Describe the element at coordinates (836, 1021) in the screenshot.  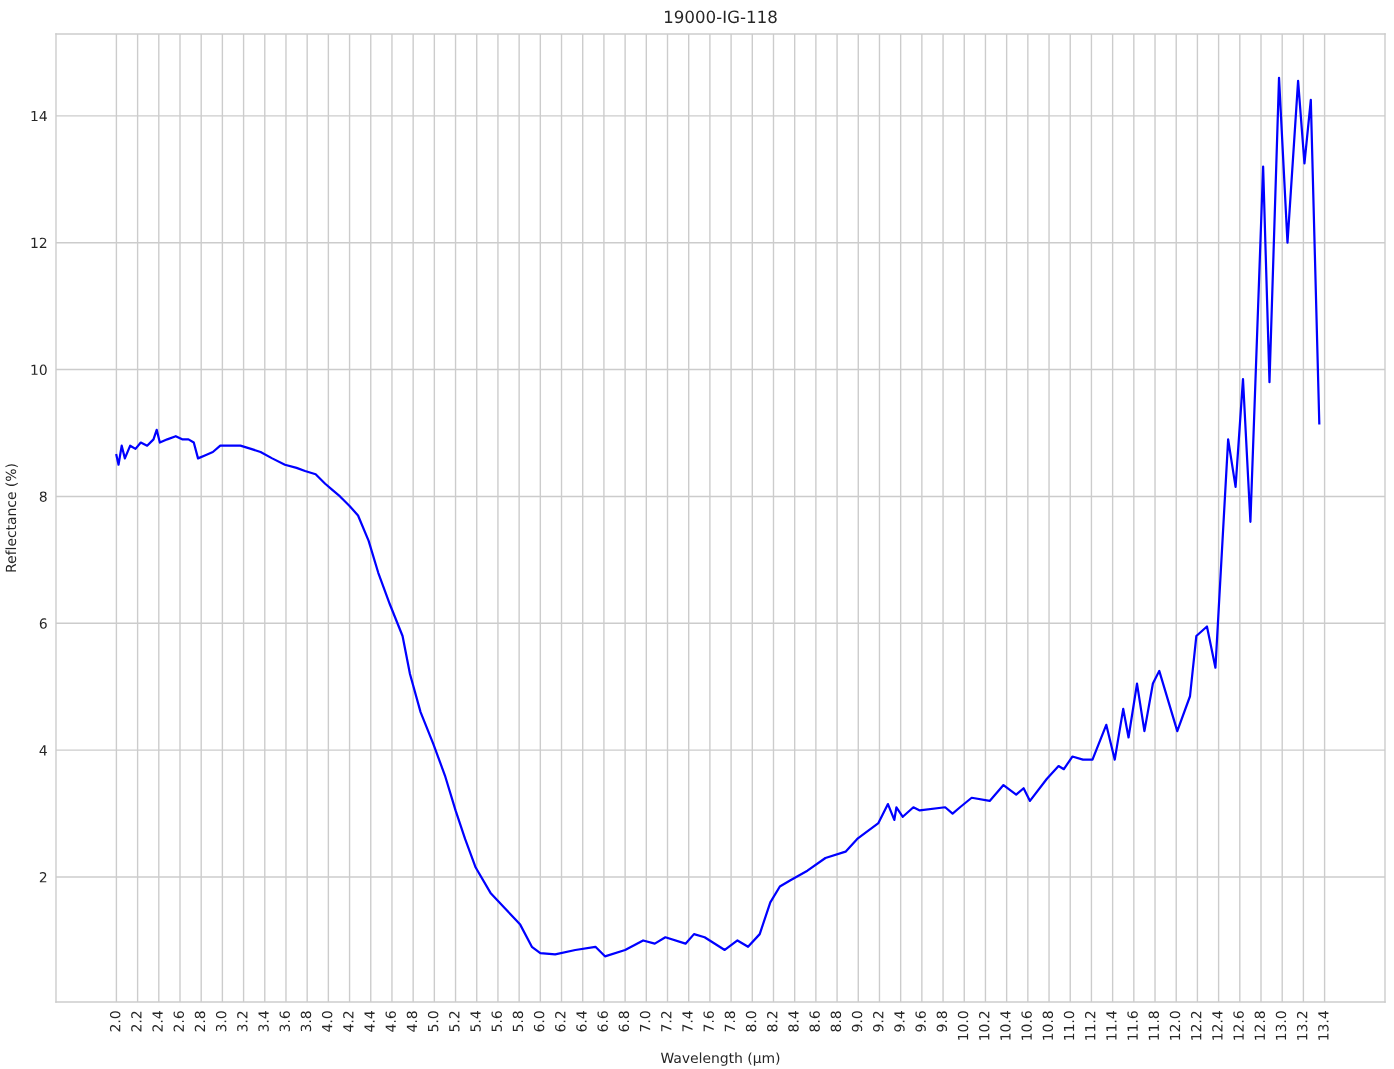
I see `x-tick-label: 8.8` at that location.